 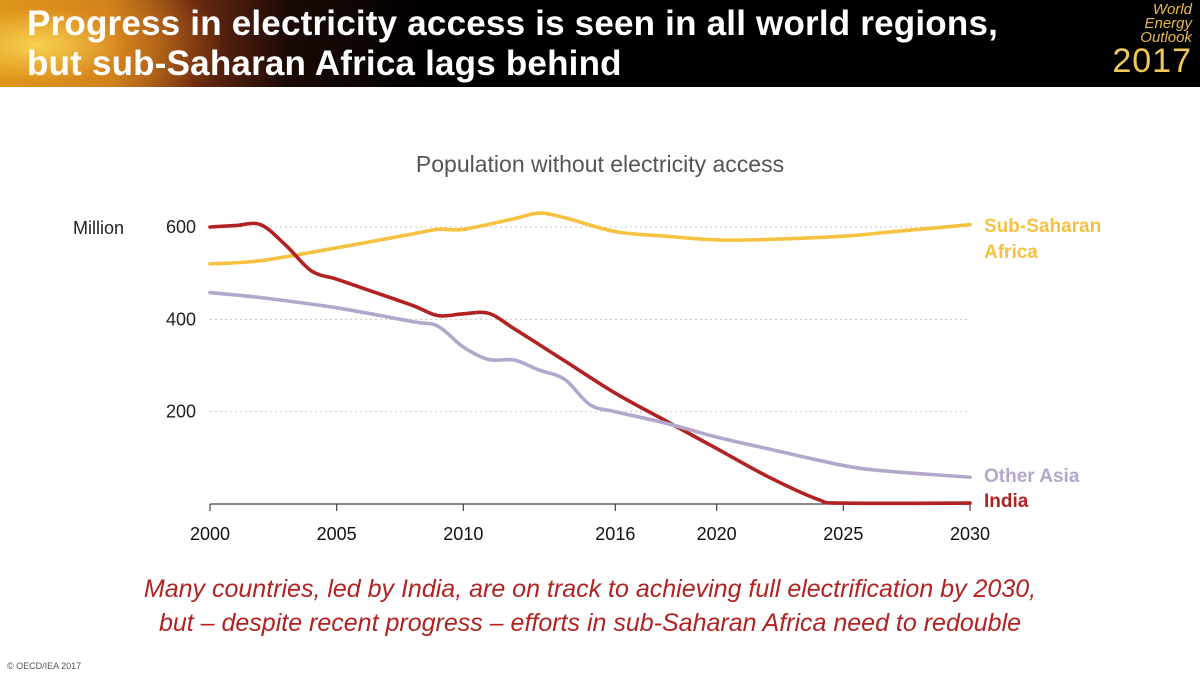 I want to click on chart-title: Population without electricity access, so click(x=600, y=164).